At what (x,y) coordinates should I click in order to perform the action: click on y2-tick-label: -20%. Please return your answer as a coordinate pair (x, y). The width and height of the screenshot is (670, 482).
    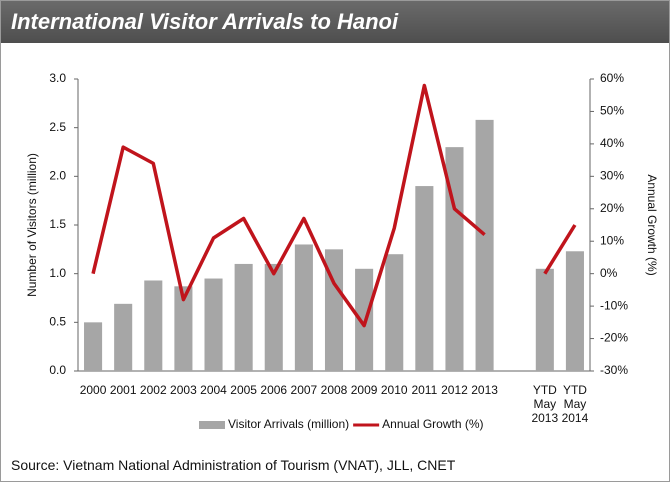
    Looking at the image, I should click on (614, 338).